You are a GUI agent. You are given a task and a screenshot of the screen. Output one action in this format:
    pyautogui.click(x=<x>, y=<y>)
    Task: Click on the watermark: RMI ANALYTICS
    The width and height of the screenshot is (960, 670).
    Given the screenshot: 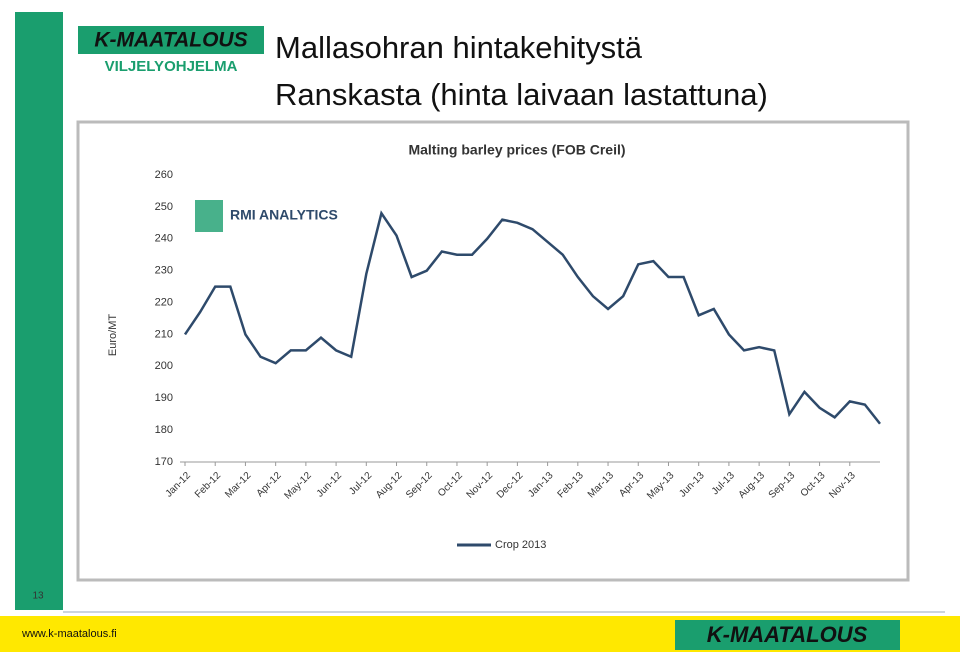 What is the action you would take?
    pyautogui.click(x=284, y=215)
    